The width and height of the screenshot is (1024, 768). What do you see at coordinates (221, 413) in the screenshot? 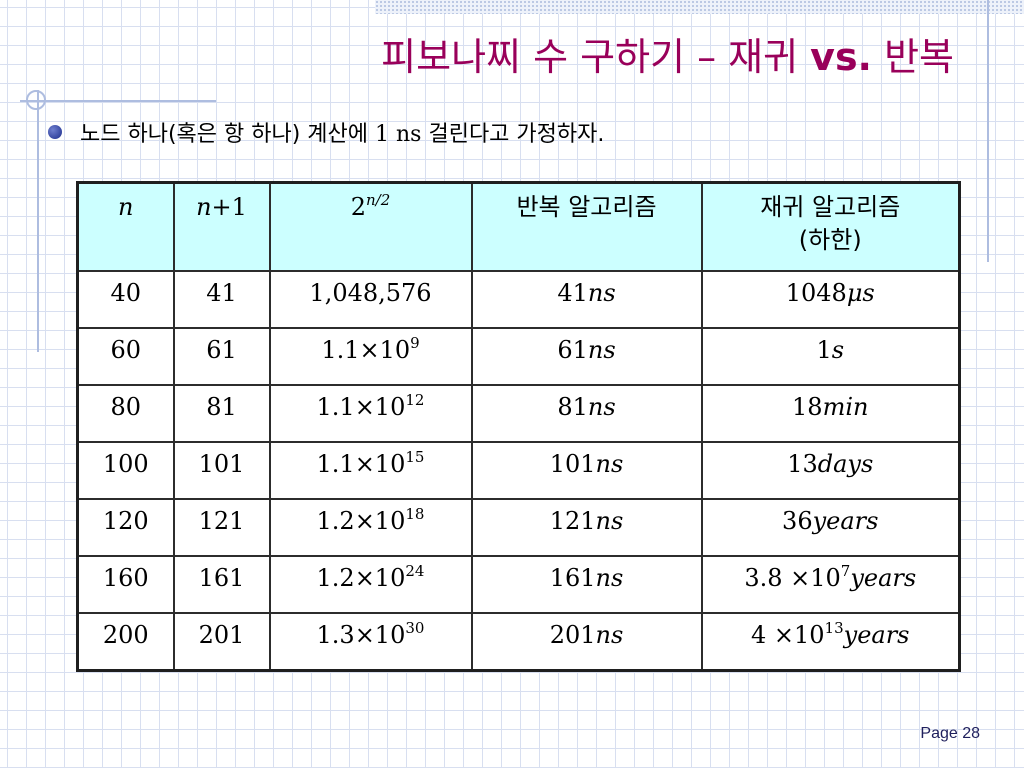
I see `cell-n-plus-1: 81` at bounding box center [221, 413].